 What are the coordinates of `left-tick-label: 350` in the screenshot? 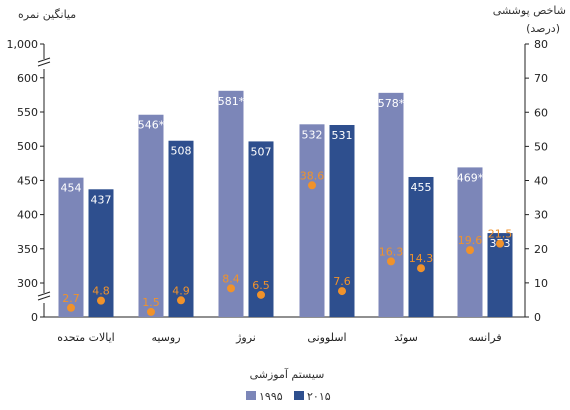 It's located at (27, 249).